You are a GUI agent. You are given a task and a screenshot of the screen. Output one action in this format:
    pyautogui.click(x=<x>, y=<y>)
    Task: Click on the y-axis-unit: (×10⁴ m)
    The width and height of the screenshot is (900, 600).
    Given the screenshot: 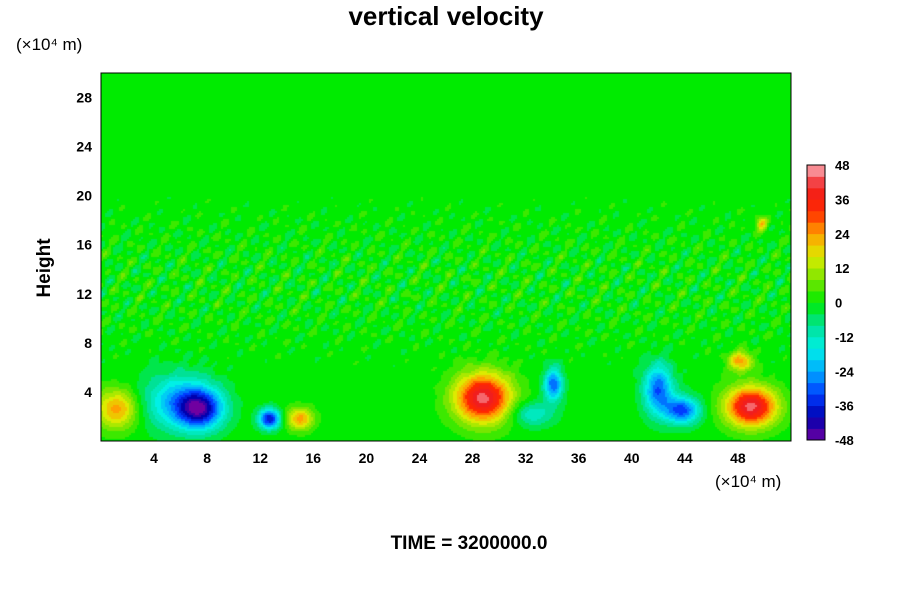 What is the action you would take?
    pyautogui.click(x=49, y=44)
    